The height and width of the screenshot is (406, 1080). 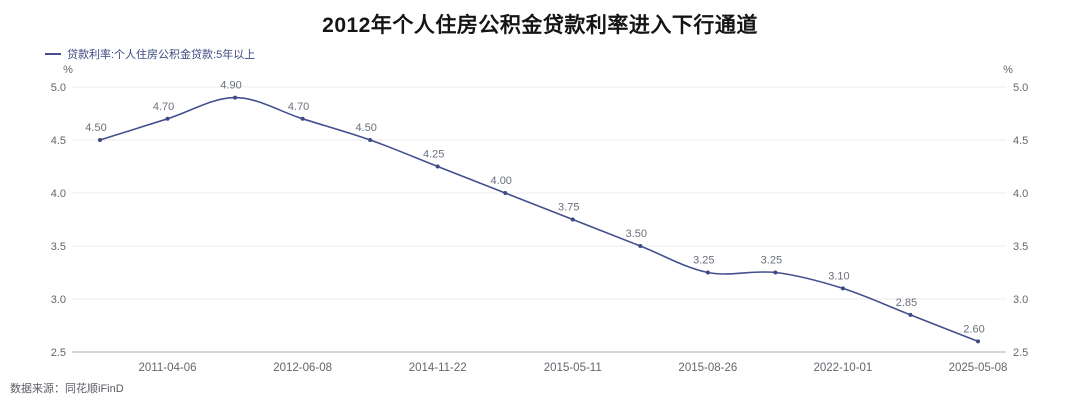 I want to click on legend: 贷款利率:个人住房公积金贷款:5年以上, so click(x=150, y=54).